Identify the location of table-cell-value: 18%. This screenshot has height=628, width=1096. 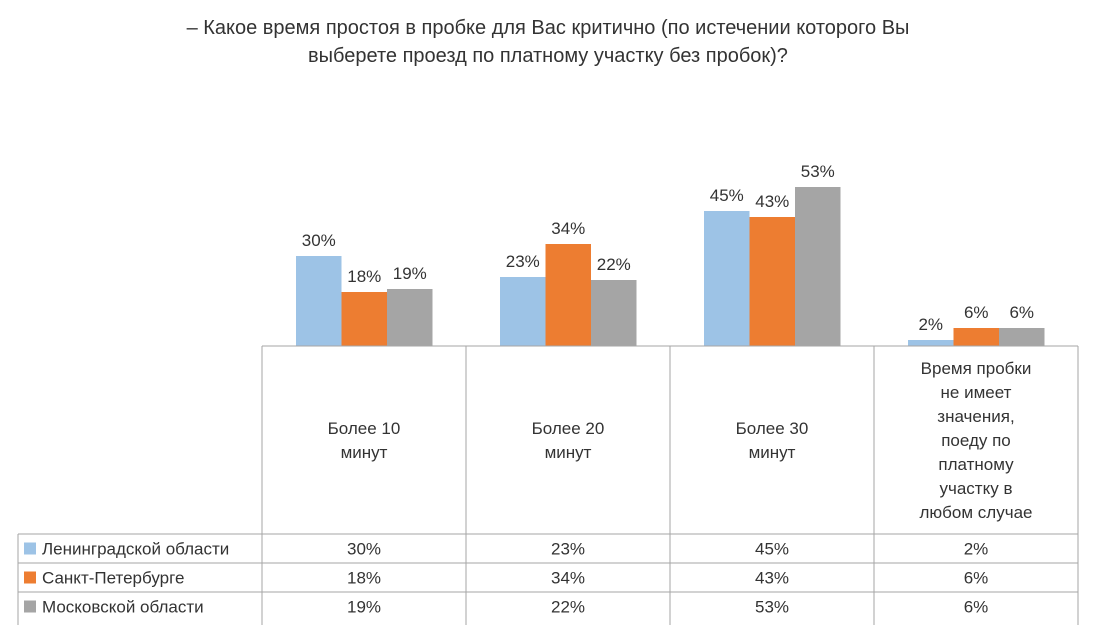
(364, 578).